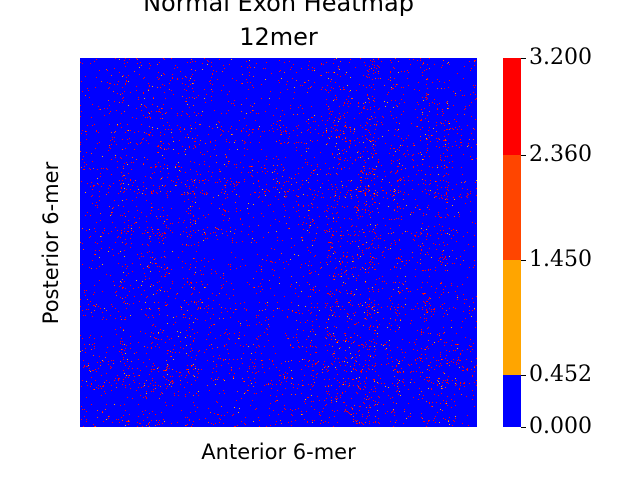 The height and width of the screenshot is (480, 640). What do you see at coordinates (278, 8) in the screenshot?
I see `chart-title-line-1: Normal Exon Heatmap` at bounding box center [278, 8].